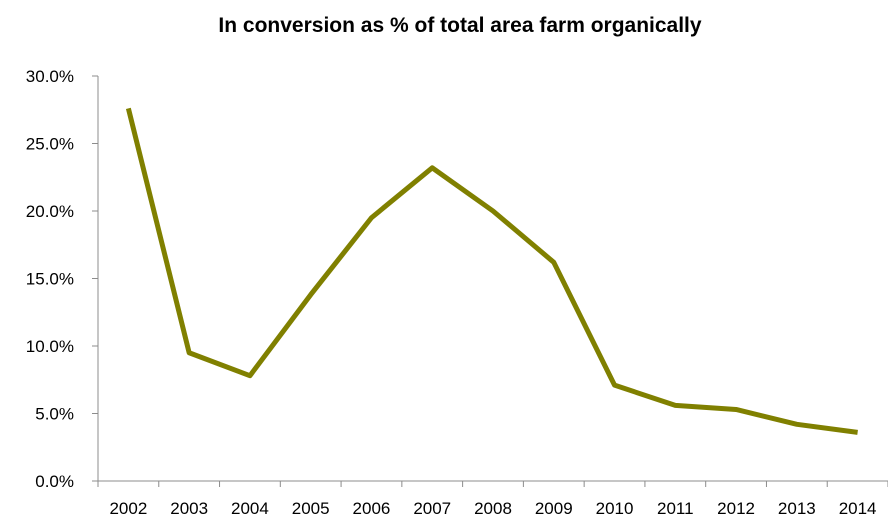 The width and height of the screenshot is (888, 522). Describe the element at coordinates (675, 508) in the screenshot. I see `x-tick-label: 2011` at that location.